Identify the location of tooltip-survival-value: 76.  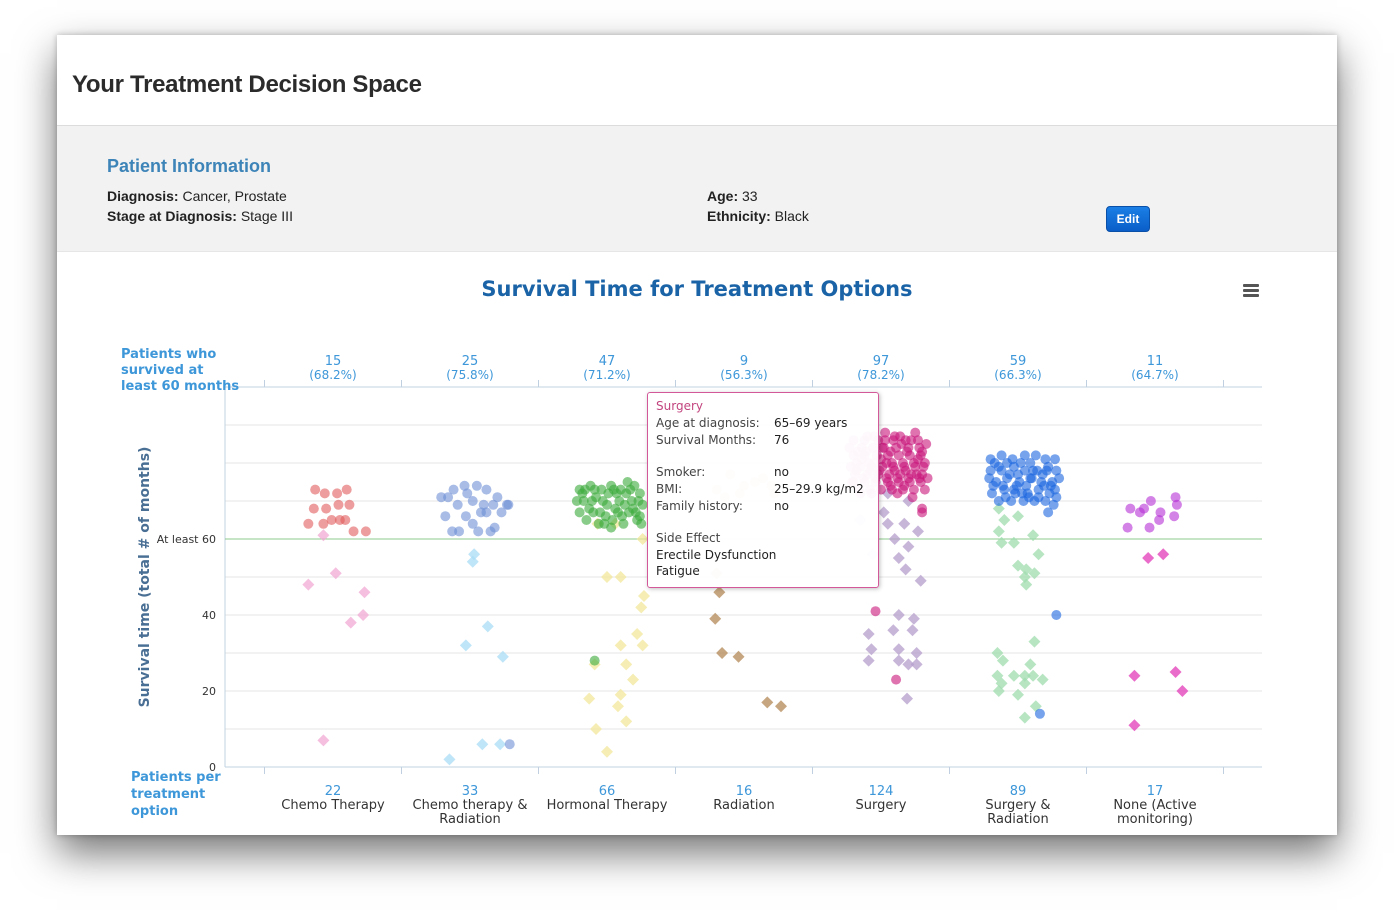
(782, 440).